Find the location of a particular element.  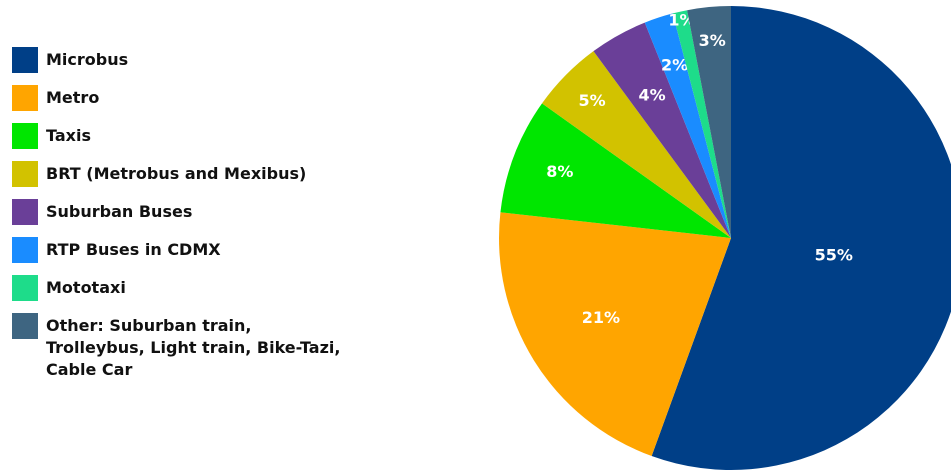

legend-item: BRT (Metrobus and Mexibus) is located at coordinates (182, 174).